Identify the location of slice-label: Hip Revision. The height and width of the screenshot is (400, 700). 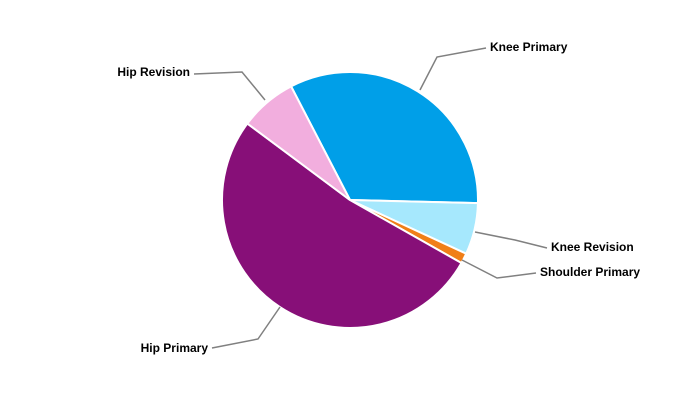
(153, 72).